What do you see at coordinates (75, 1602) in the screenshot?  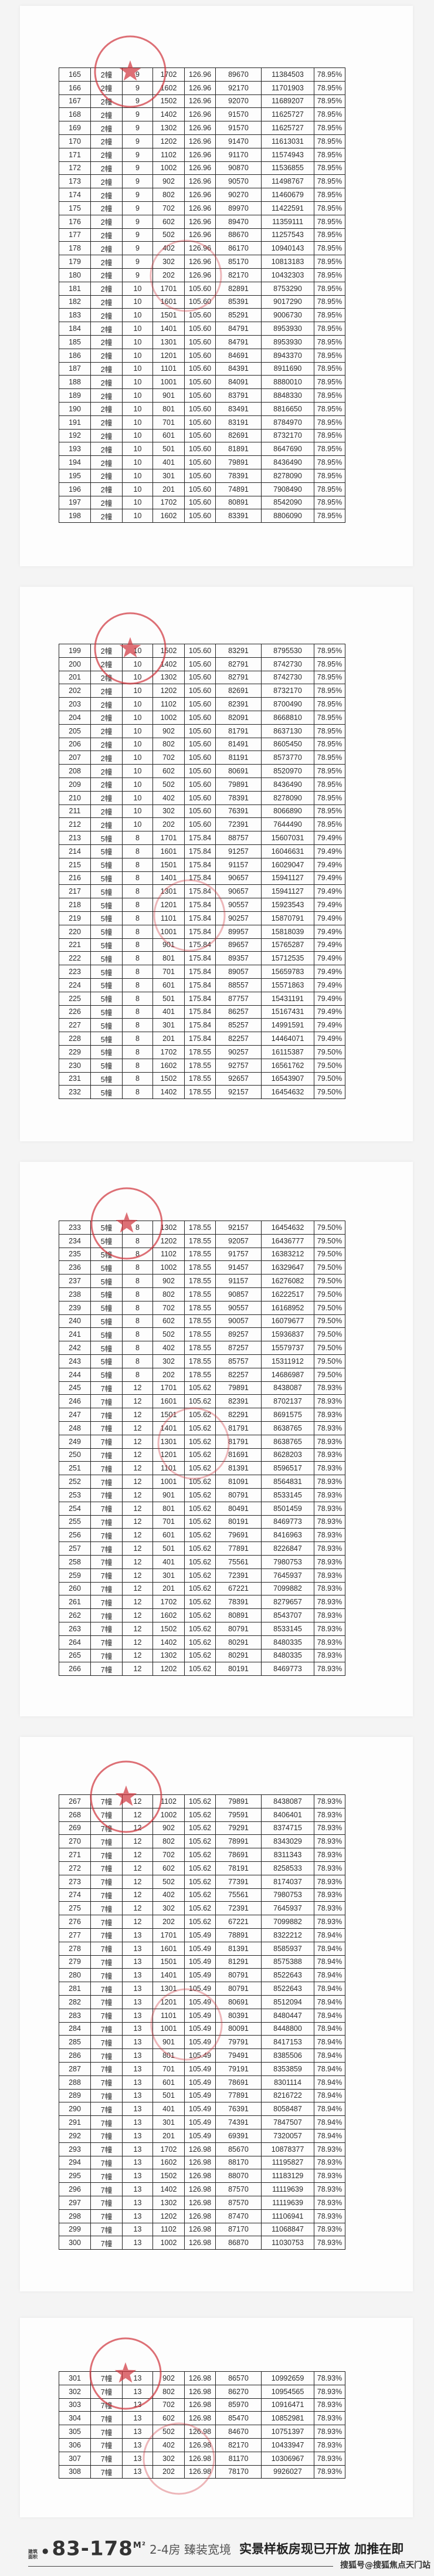 I see `row-number-cell: 261` at bounding box center [75, 1602].